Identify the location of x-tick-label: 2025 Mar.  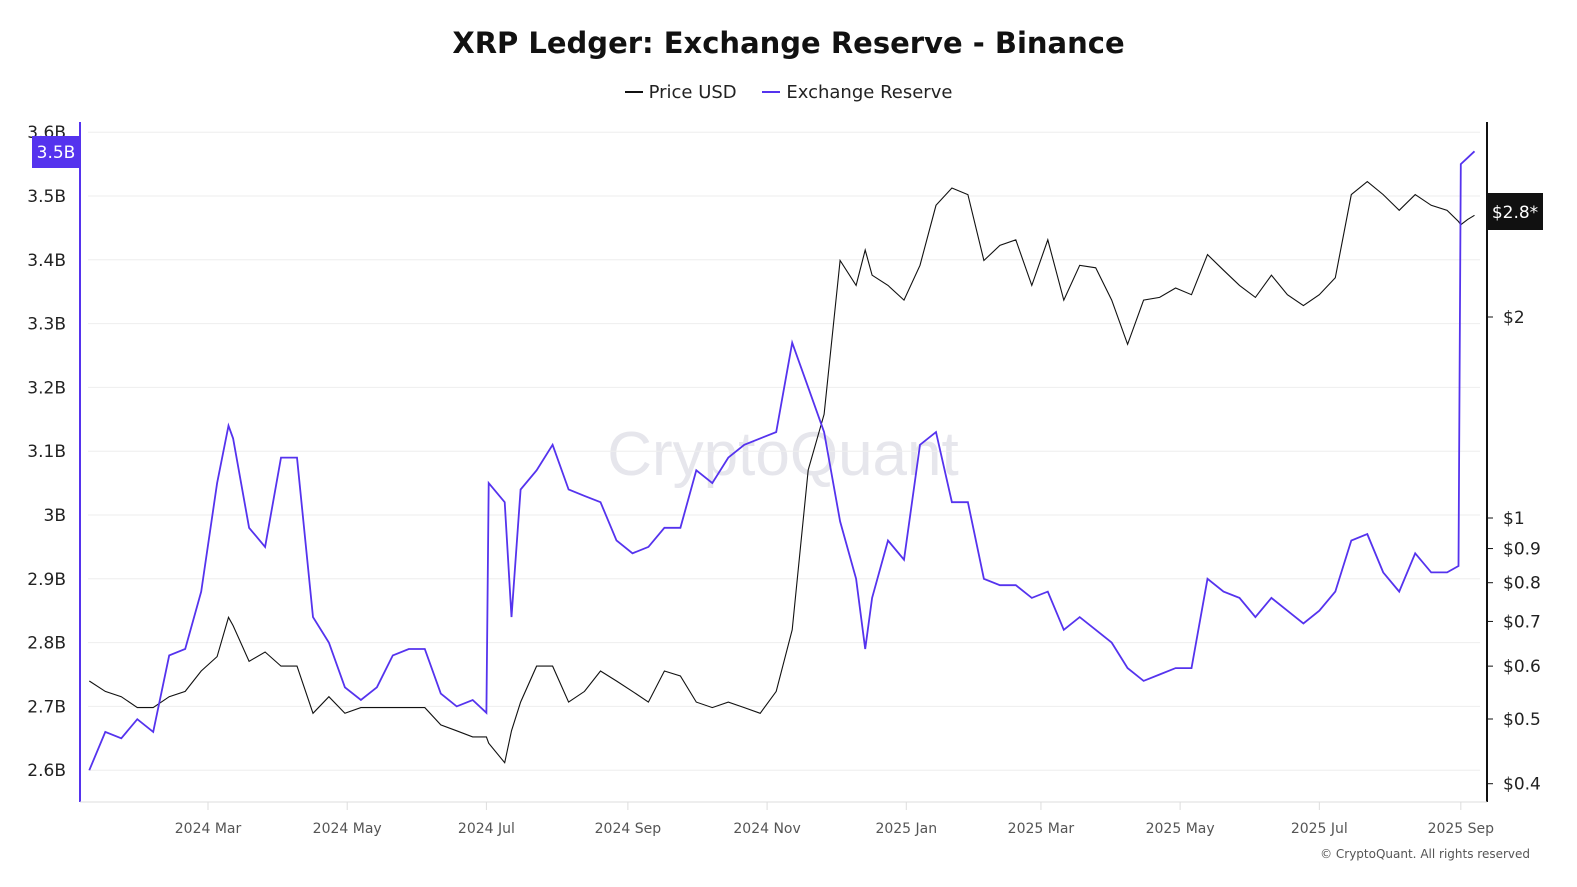
(1041, 829).